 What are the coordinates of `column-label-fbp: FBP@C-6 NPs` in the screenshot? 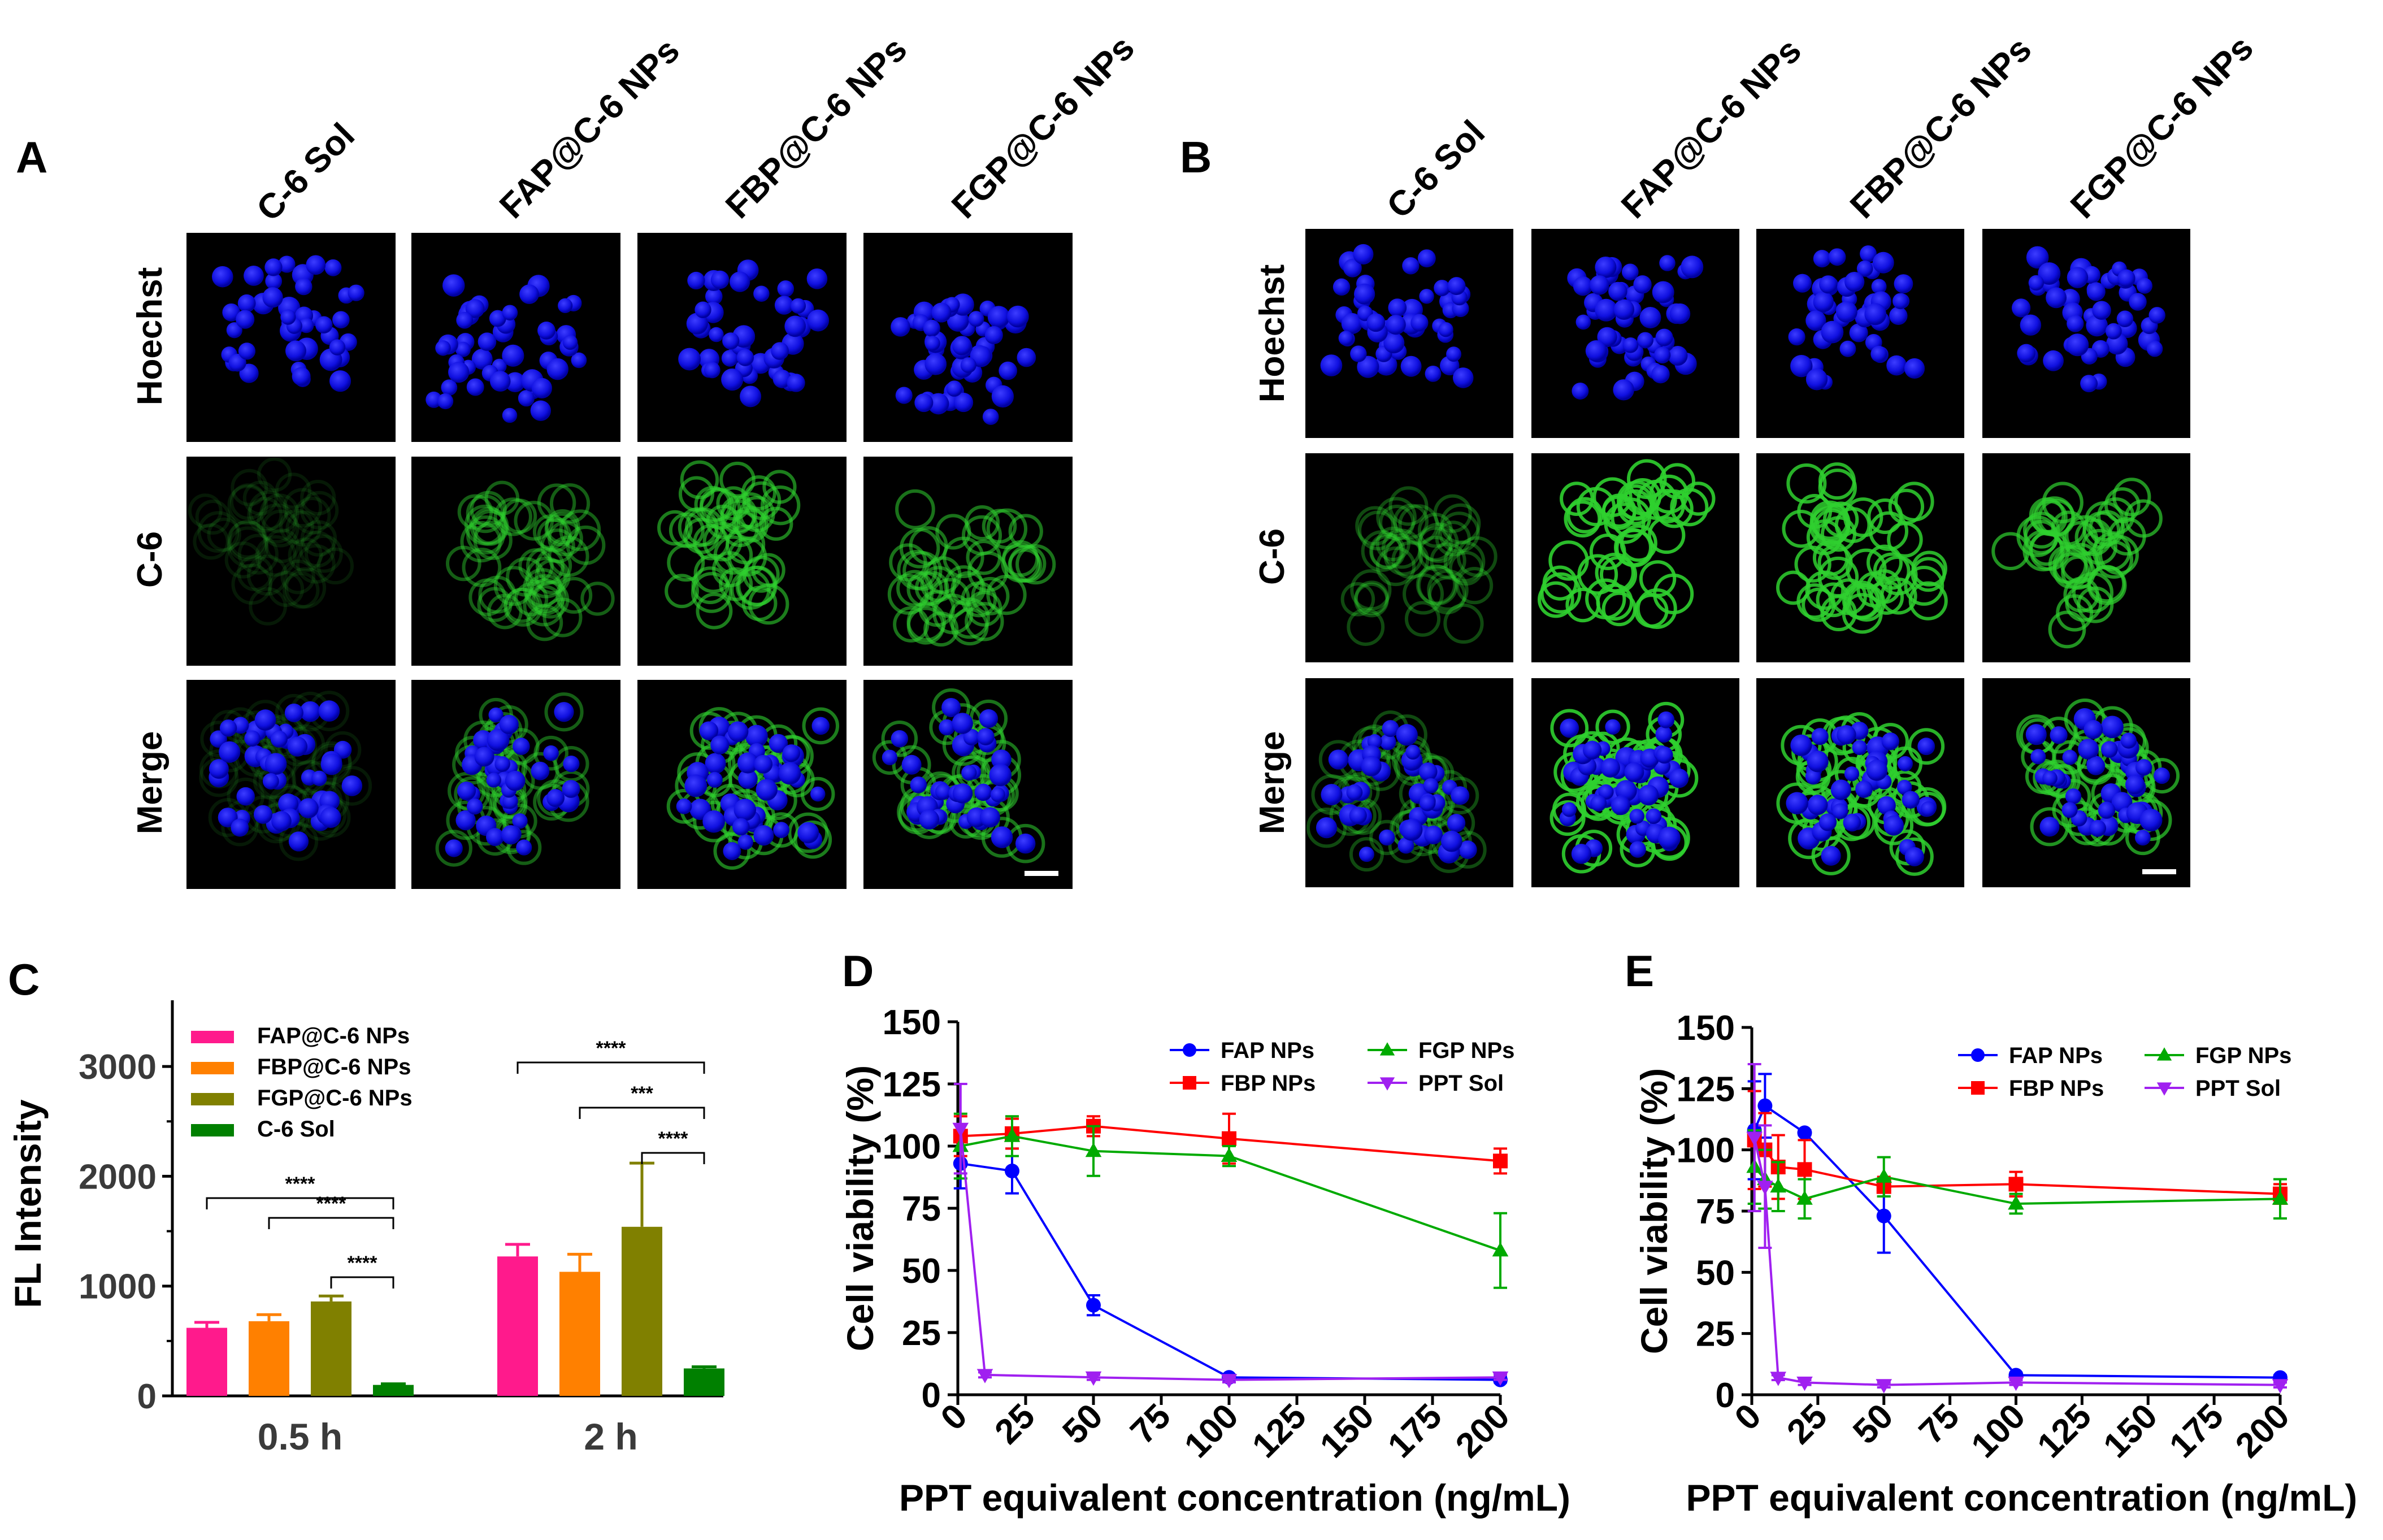 It's located at (816, 128).